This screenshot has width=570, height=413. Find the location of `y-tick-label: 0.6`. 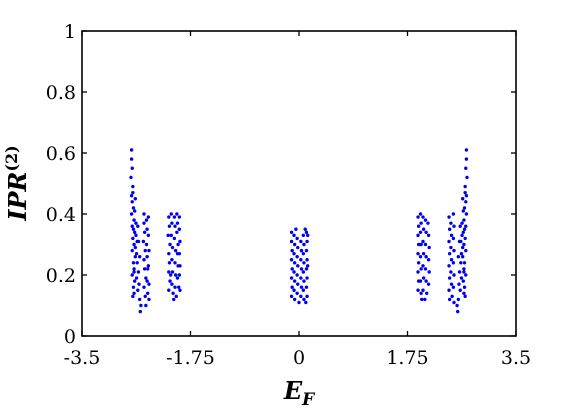

y-tick-label: 0.6 is located at coordinates (61, 154).